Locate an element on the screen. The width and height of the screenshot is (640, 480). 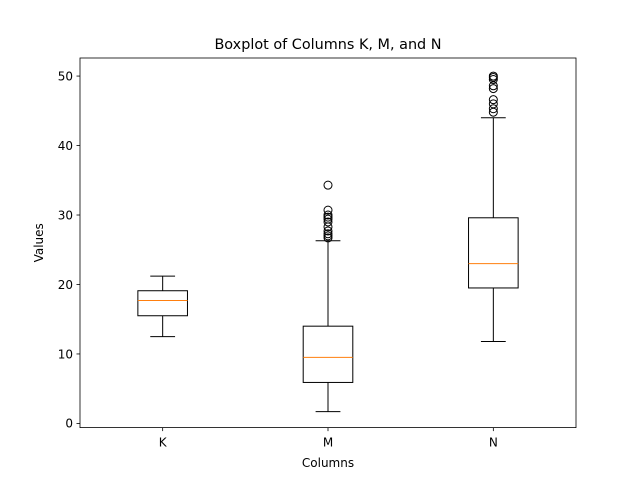
x-tick-label: M is located at coordinates (328, 443).